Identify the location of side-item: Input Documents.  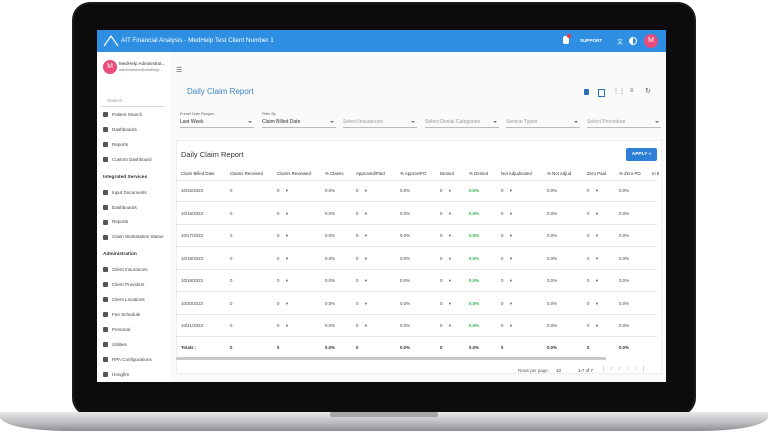
(125, 192).